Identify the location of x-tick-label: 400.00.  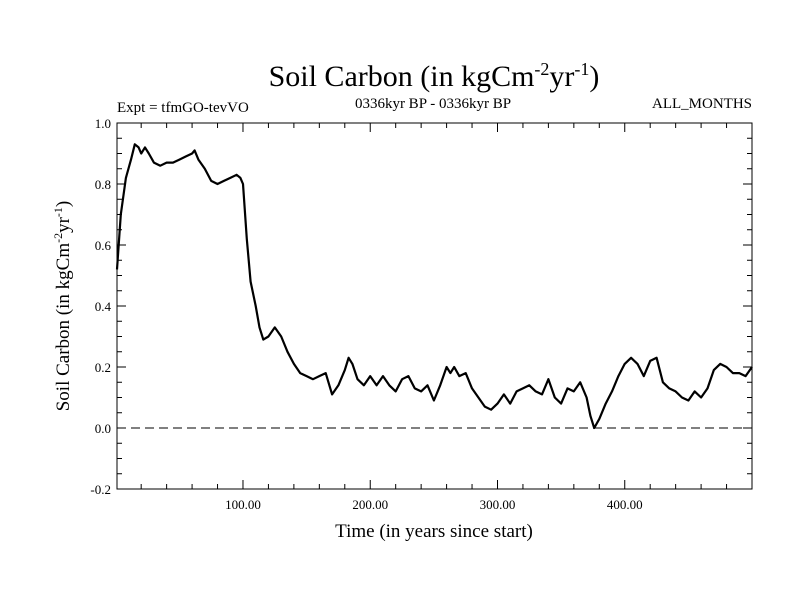
(625, 504).